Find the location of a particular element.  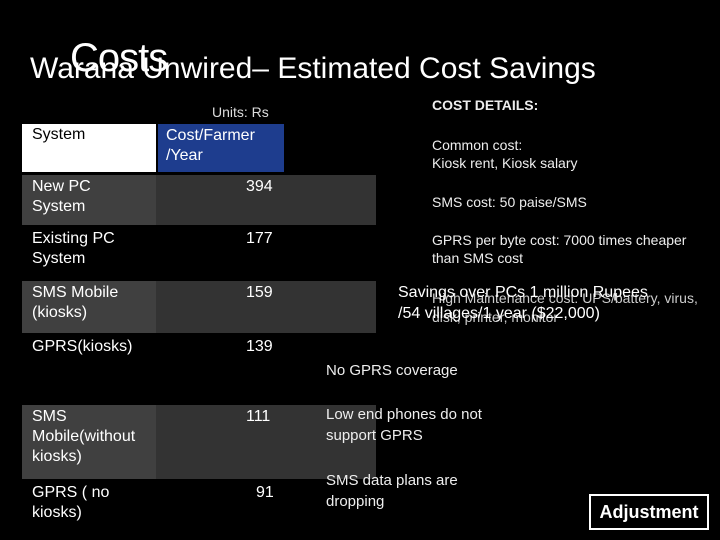

cell-cost: 111 is located at coordinates (266, 442).